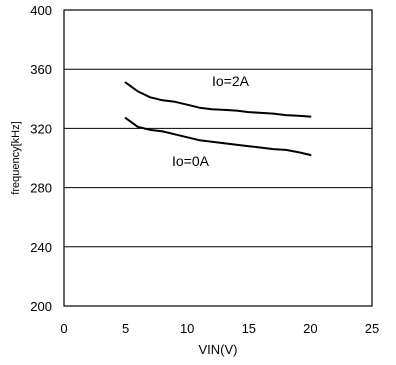 The height and width of the screenshot is (365, 396). Describe the element at coordinates (249, 328) in the screenshot. I see `x-tick-label: 15` at that location.